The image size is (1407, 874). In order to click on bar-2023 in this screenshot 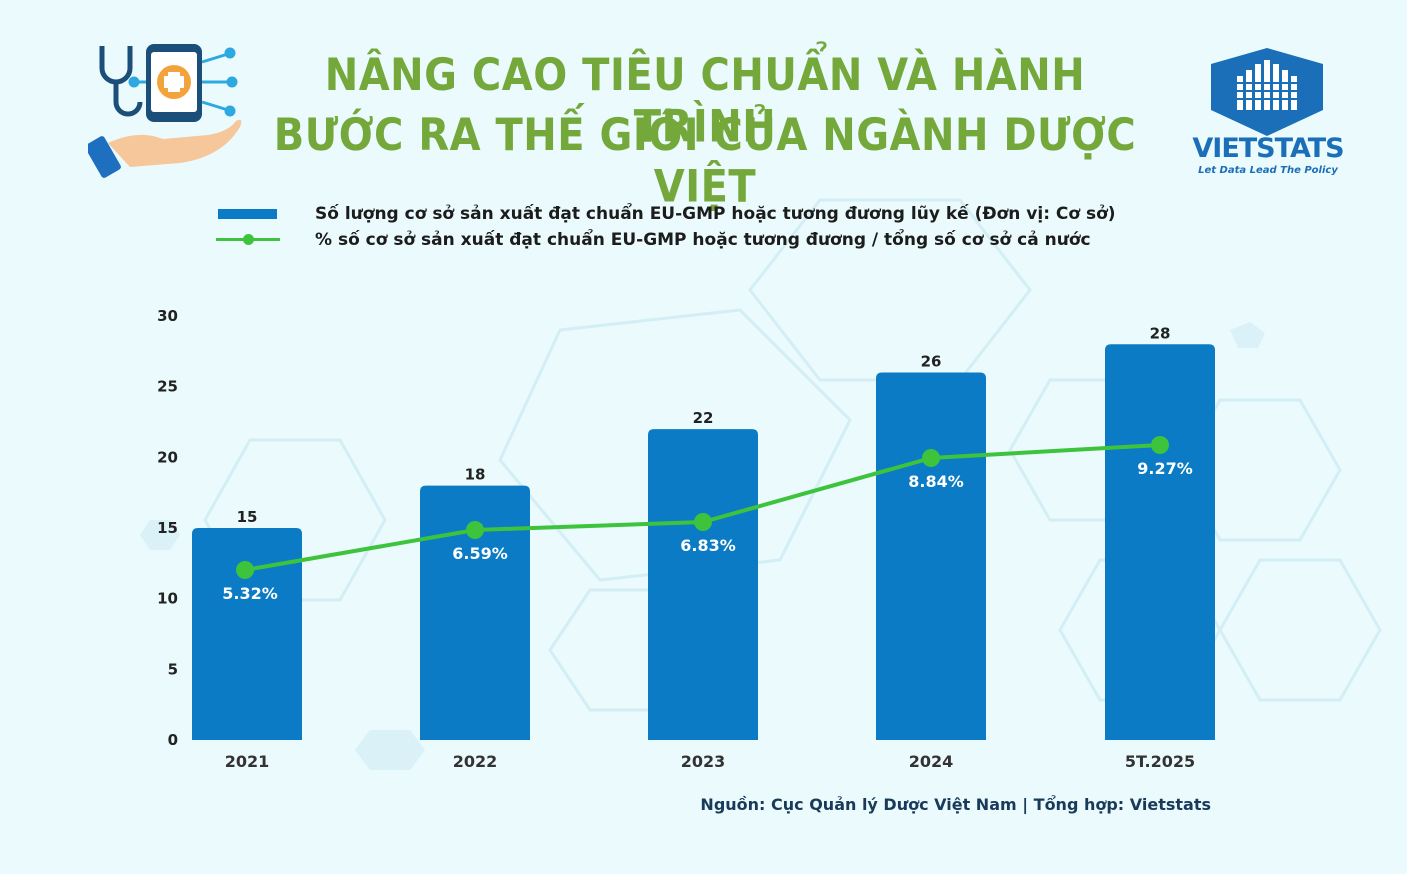, I will do `click(703, 584)`.